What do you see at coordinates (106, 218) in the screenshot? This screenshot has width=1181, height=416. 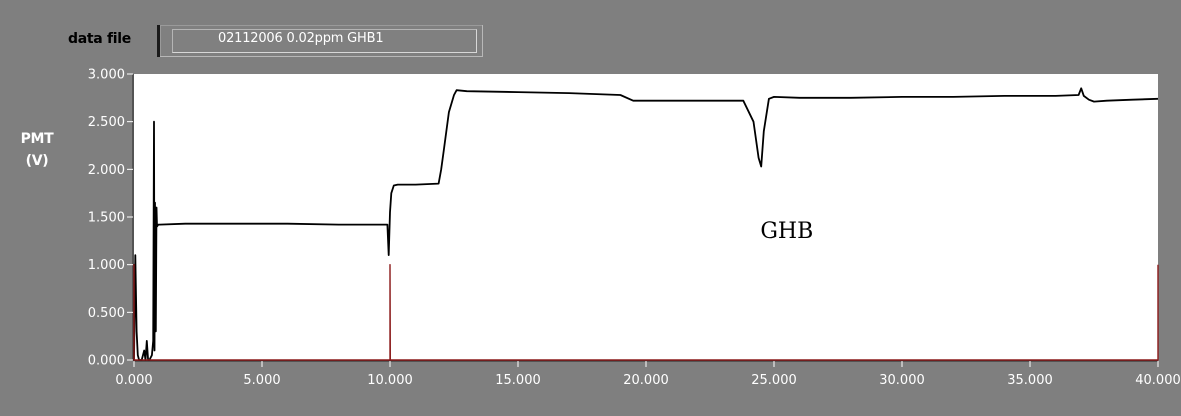 I see `y-tick-label: 1.500` at bounding box center [106, 218].